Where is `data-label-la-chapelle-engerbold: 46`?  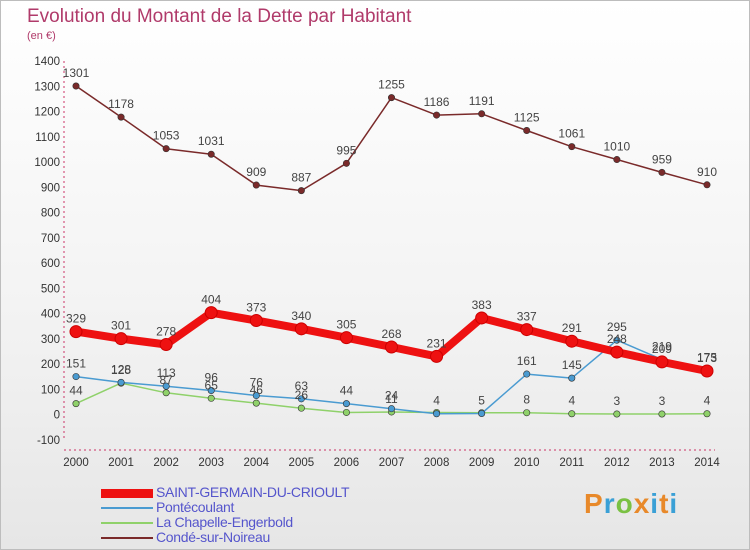 data-label-la-chapelle-engerbold: 46 is located at coordinates (257, 390).